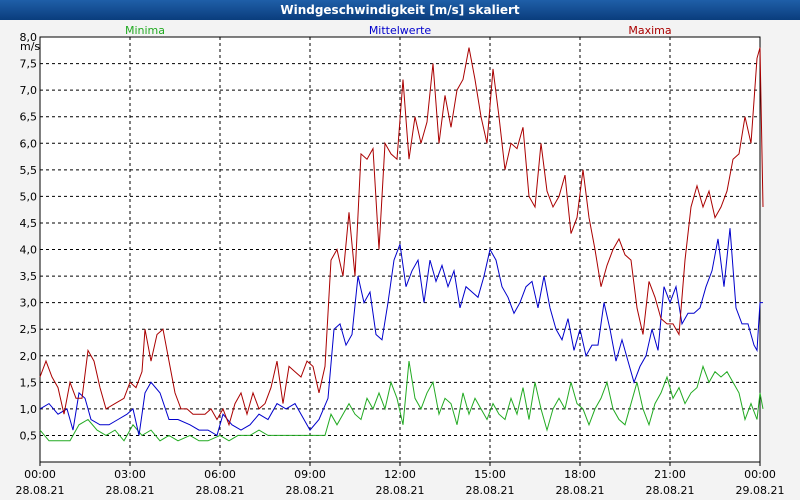 The image size is (800, 500). I want to click on y-tick-label: 1,5, so click(29, 382).